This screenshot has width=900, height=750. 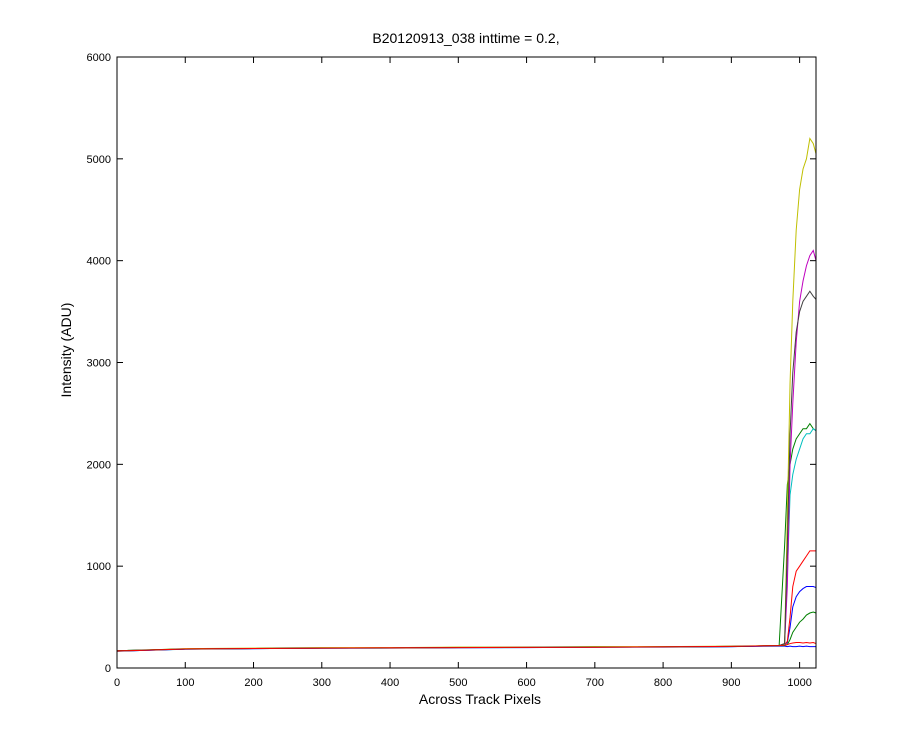 I want to click on x-tick-label: 300, so click(x=322, y=683).